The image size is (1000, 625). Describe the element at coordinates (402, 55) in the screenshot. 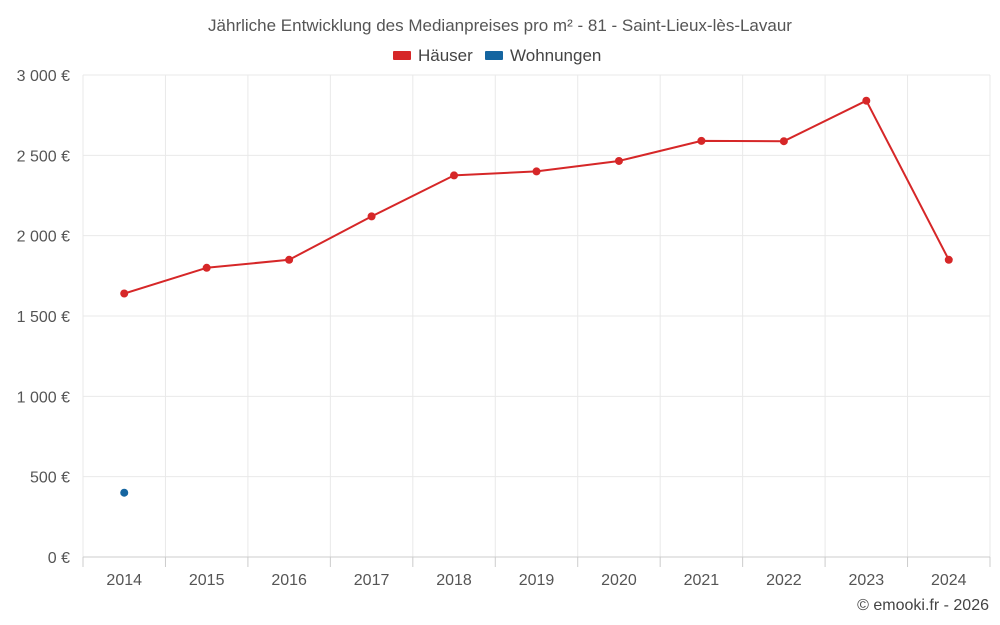

I see `legend-swatch-haeuser` at that location.